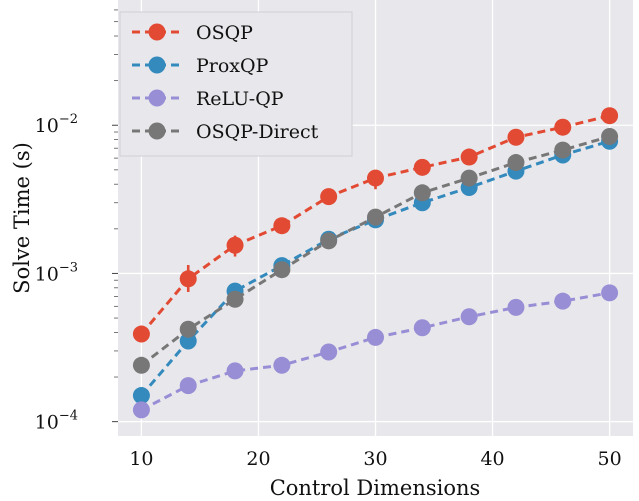 This screenshot has width=639, height=501. What do you see at coordinates (258, 459) in the screenshot?
I see `x-tick-label: 20` at bounding box center [258, 459].